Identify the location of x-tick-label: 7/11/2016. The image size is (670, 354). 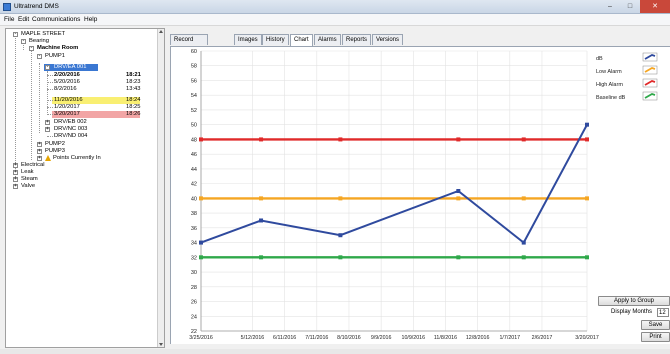
(316, 338).